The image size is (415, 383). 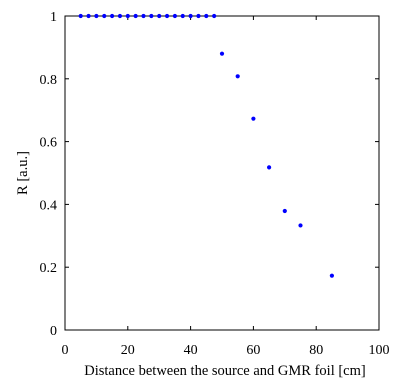 I want to click on y-tick-label: 0.4, so click(x=49, y=205).